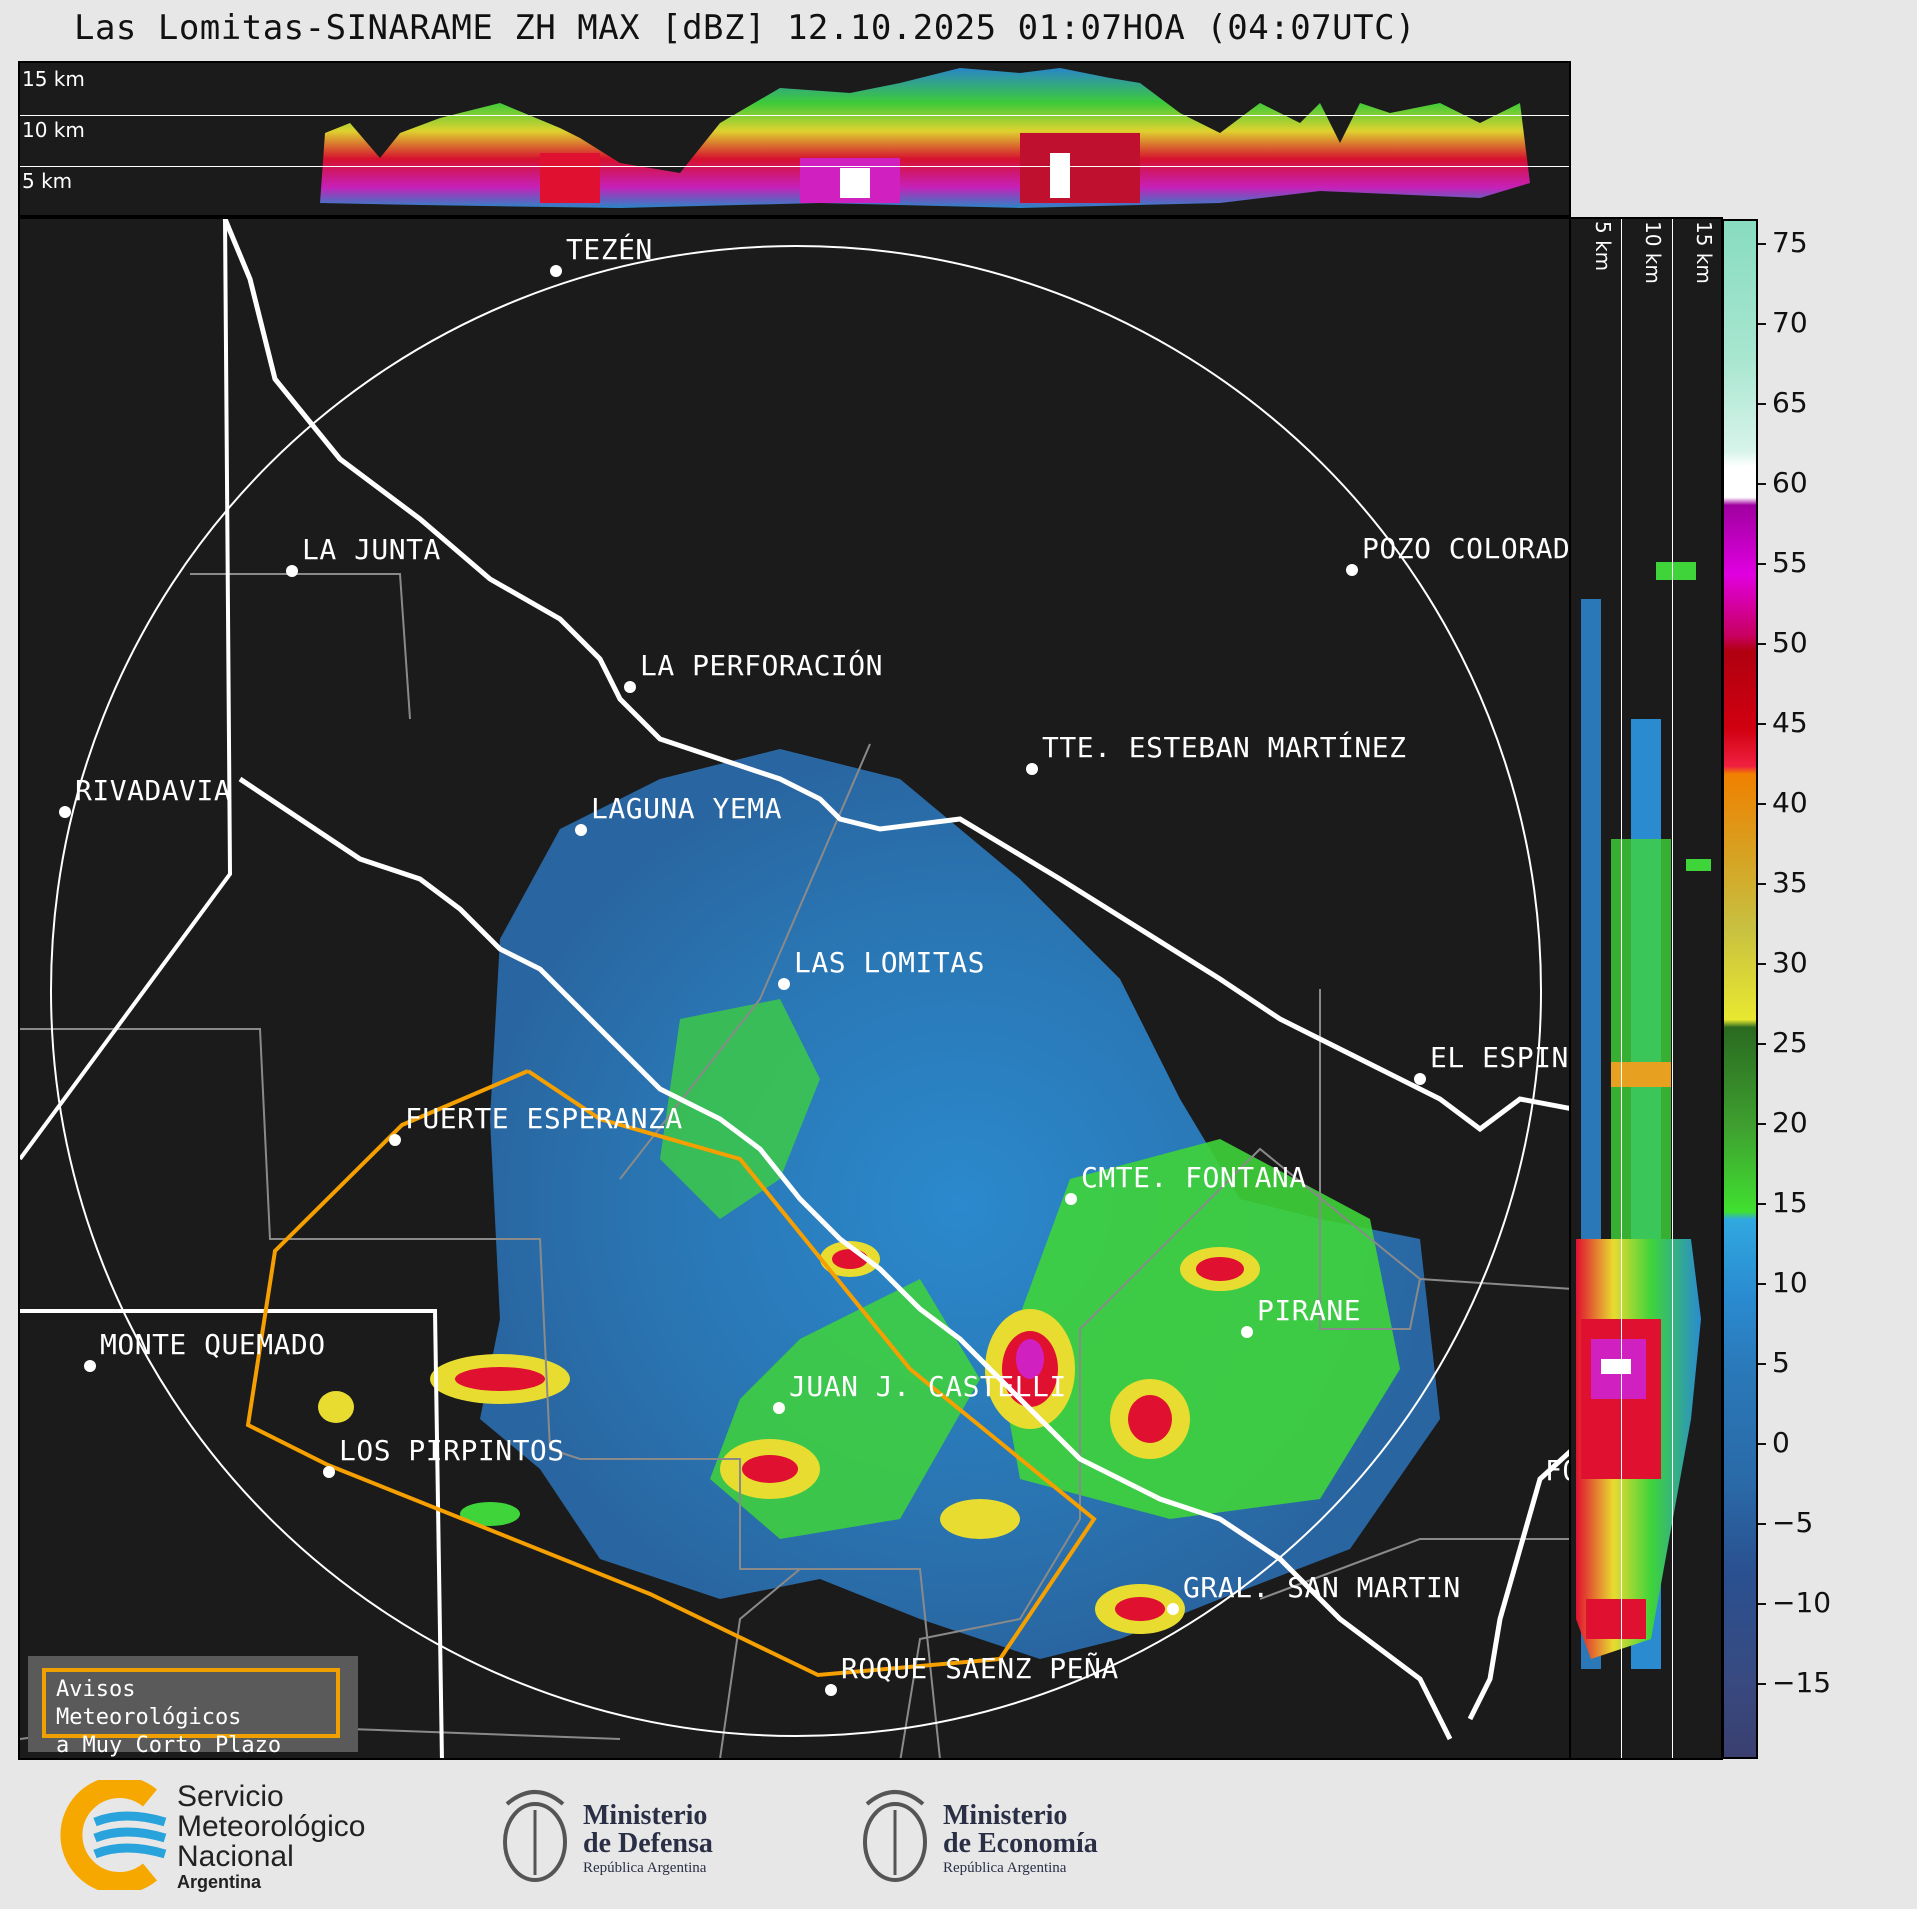 The image size is (1917, 1909). Describe the element at coordinates (169, 1745) in the screenshot. I see `warning-legend-line2: a Muy Corto Plazo` at that location.